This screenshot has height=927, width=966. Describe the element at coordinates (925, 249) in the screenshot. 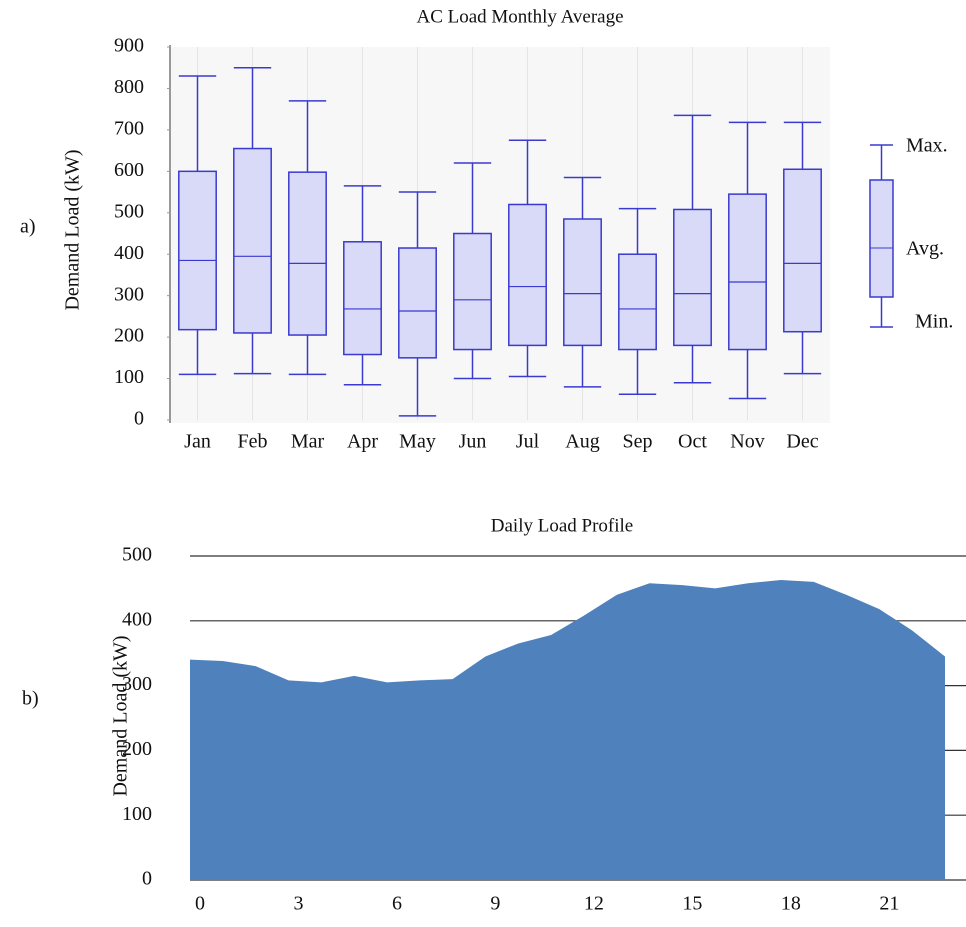

I see `legend-label: Avg.` at that location.